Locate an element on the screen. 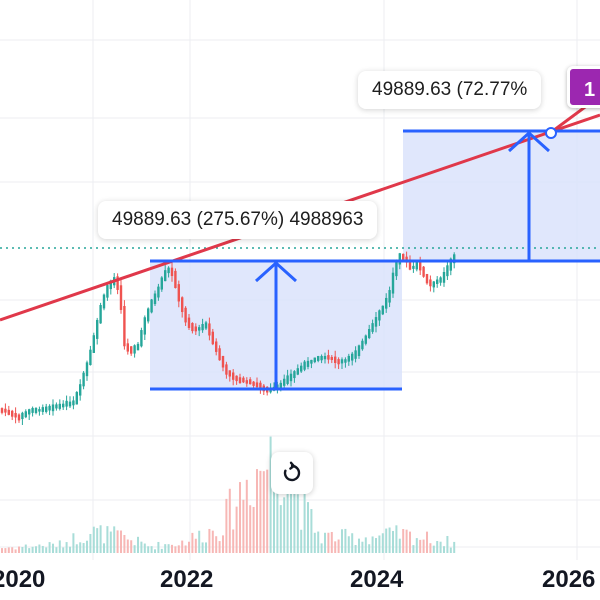 The image size is (600, 600). measure-box-upper is located at coordinates (501, 196).